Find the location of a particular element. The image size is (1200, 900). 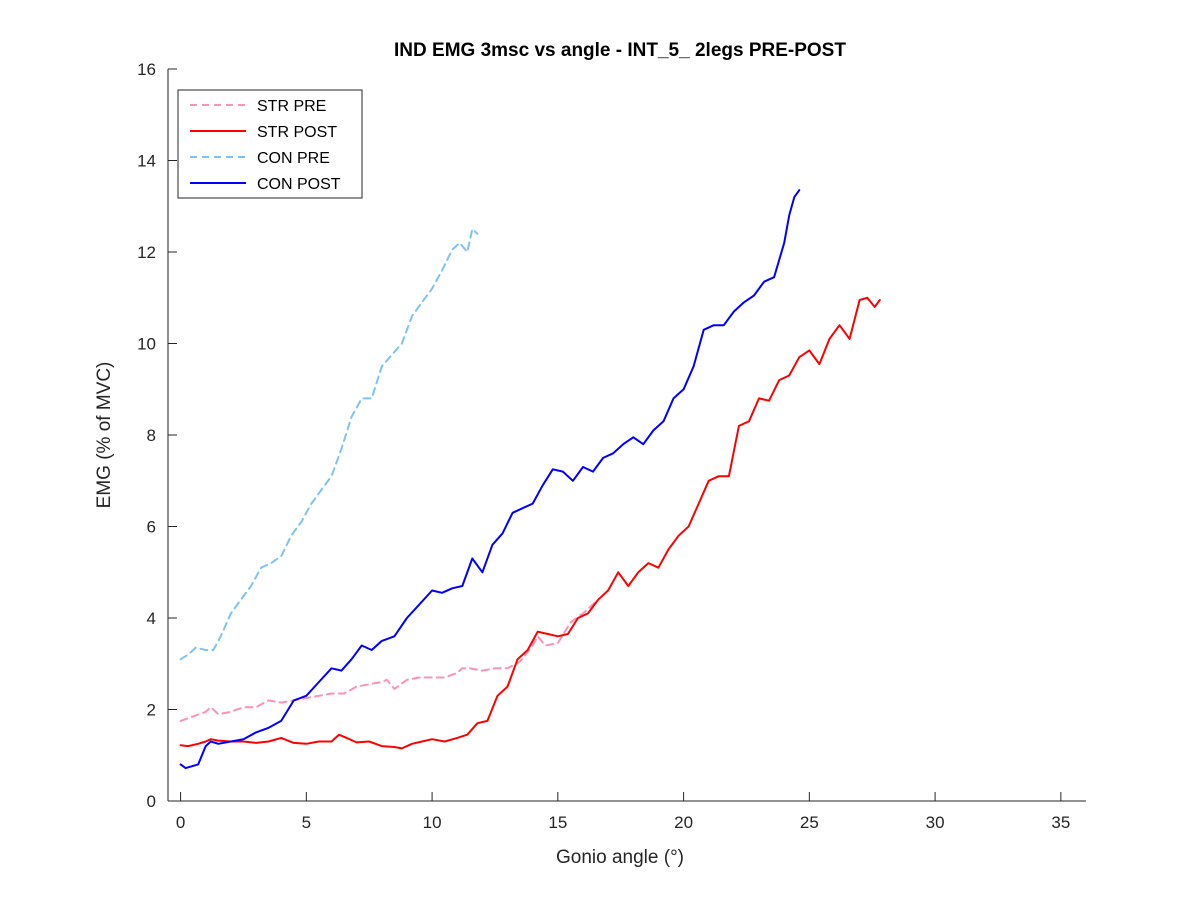

y-tick-label: 4 is located at coordinates (151, 618).